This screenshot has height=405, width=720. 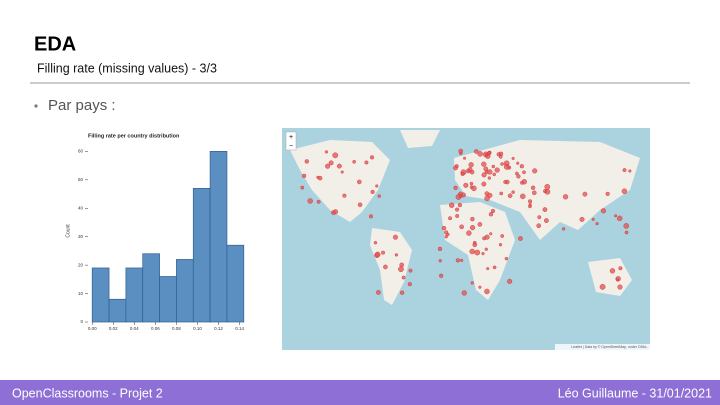 What do you see at coordinates (36, 106) in the screenshot?
I see `bullet-dot` at bounding box center [36, 106].